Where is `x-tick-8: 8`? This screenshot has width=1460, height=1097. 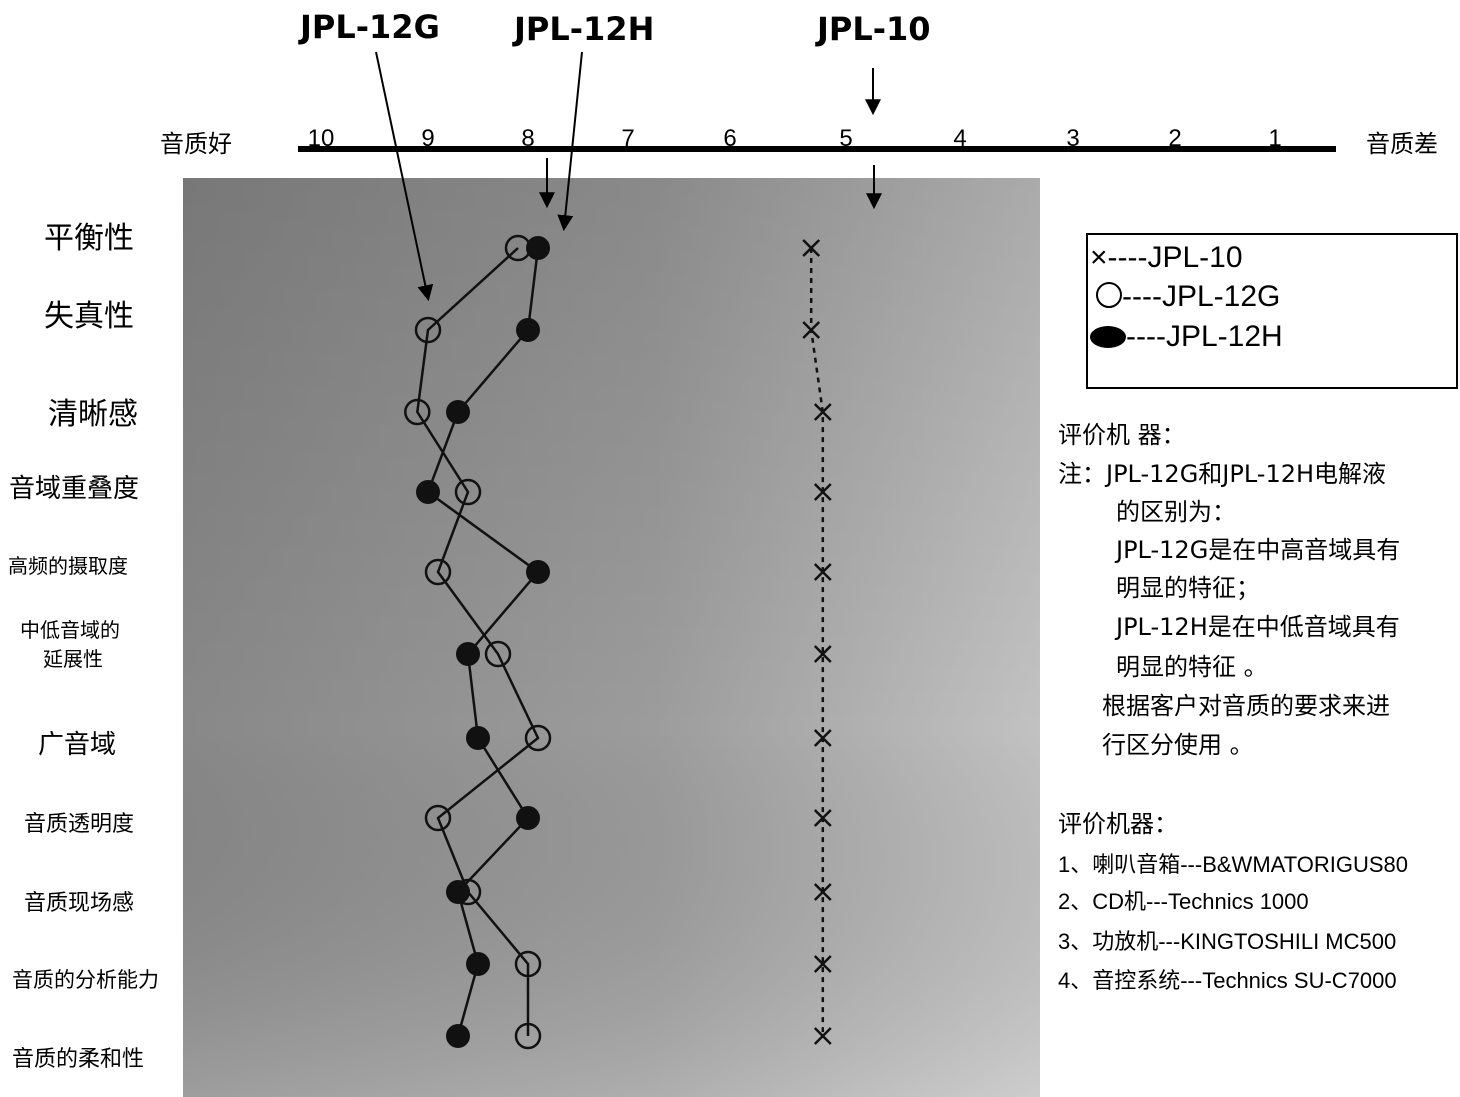 x-tick-8: 8 is located at coordinates (527, 138).